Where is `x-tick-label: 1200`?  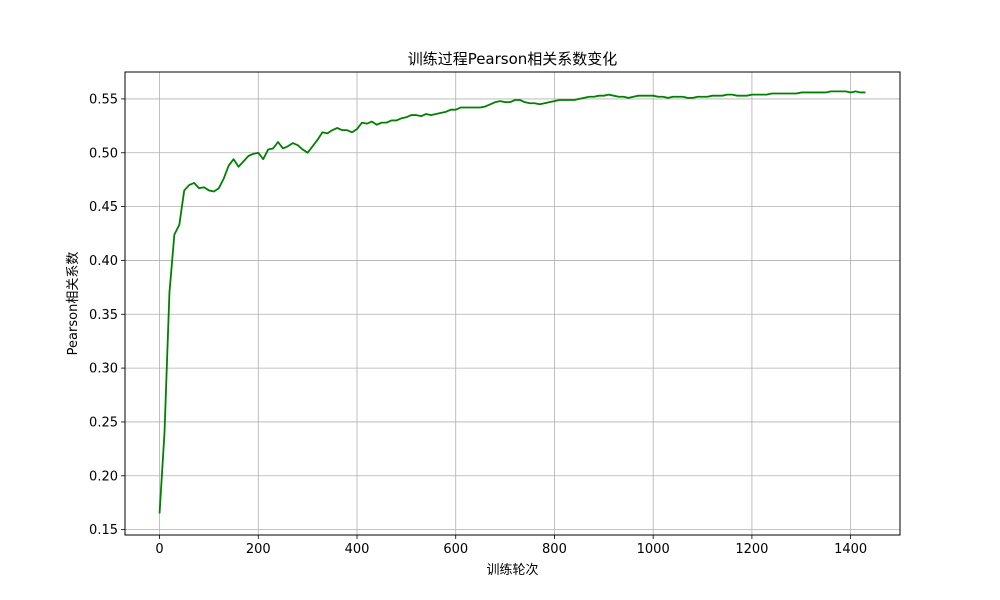 x-tick-label: 1200 is located at coordinates (751, 549).